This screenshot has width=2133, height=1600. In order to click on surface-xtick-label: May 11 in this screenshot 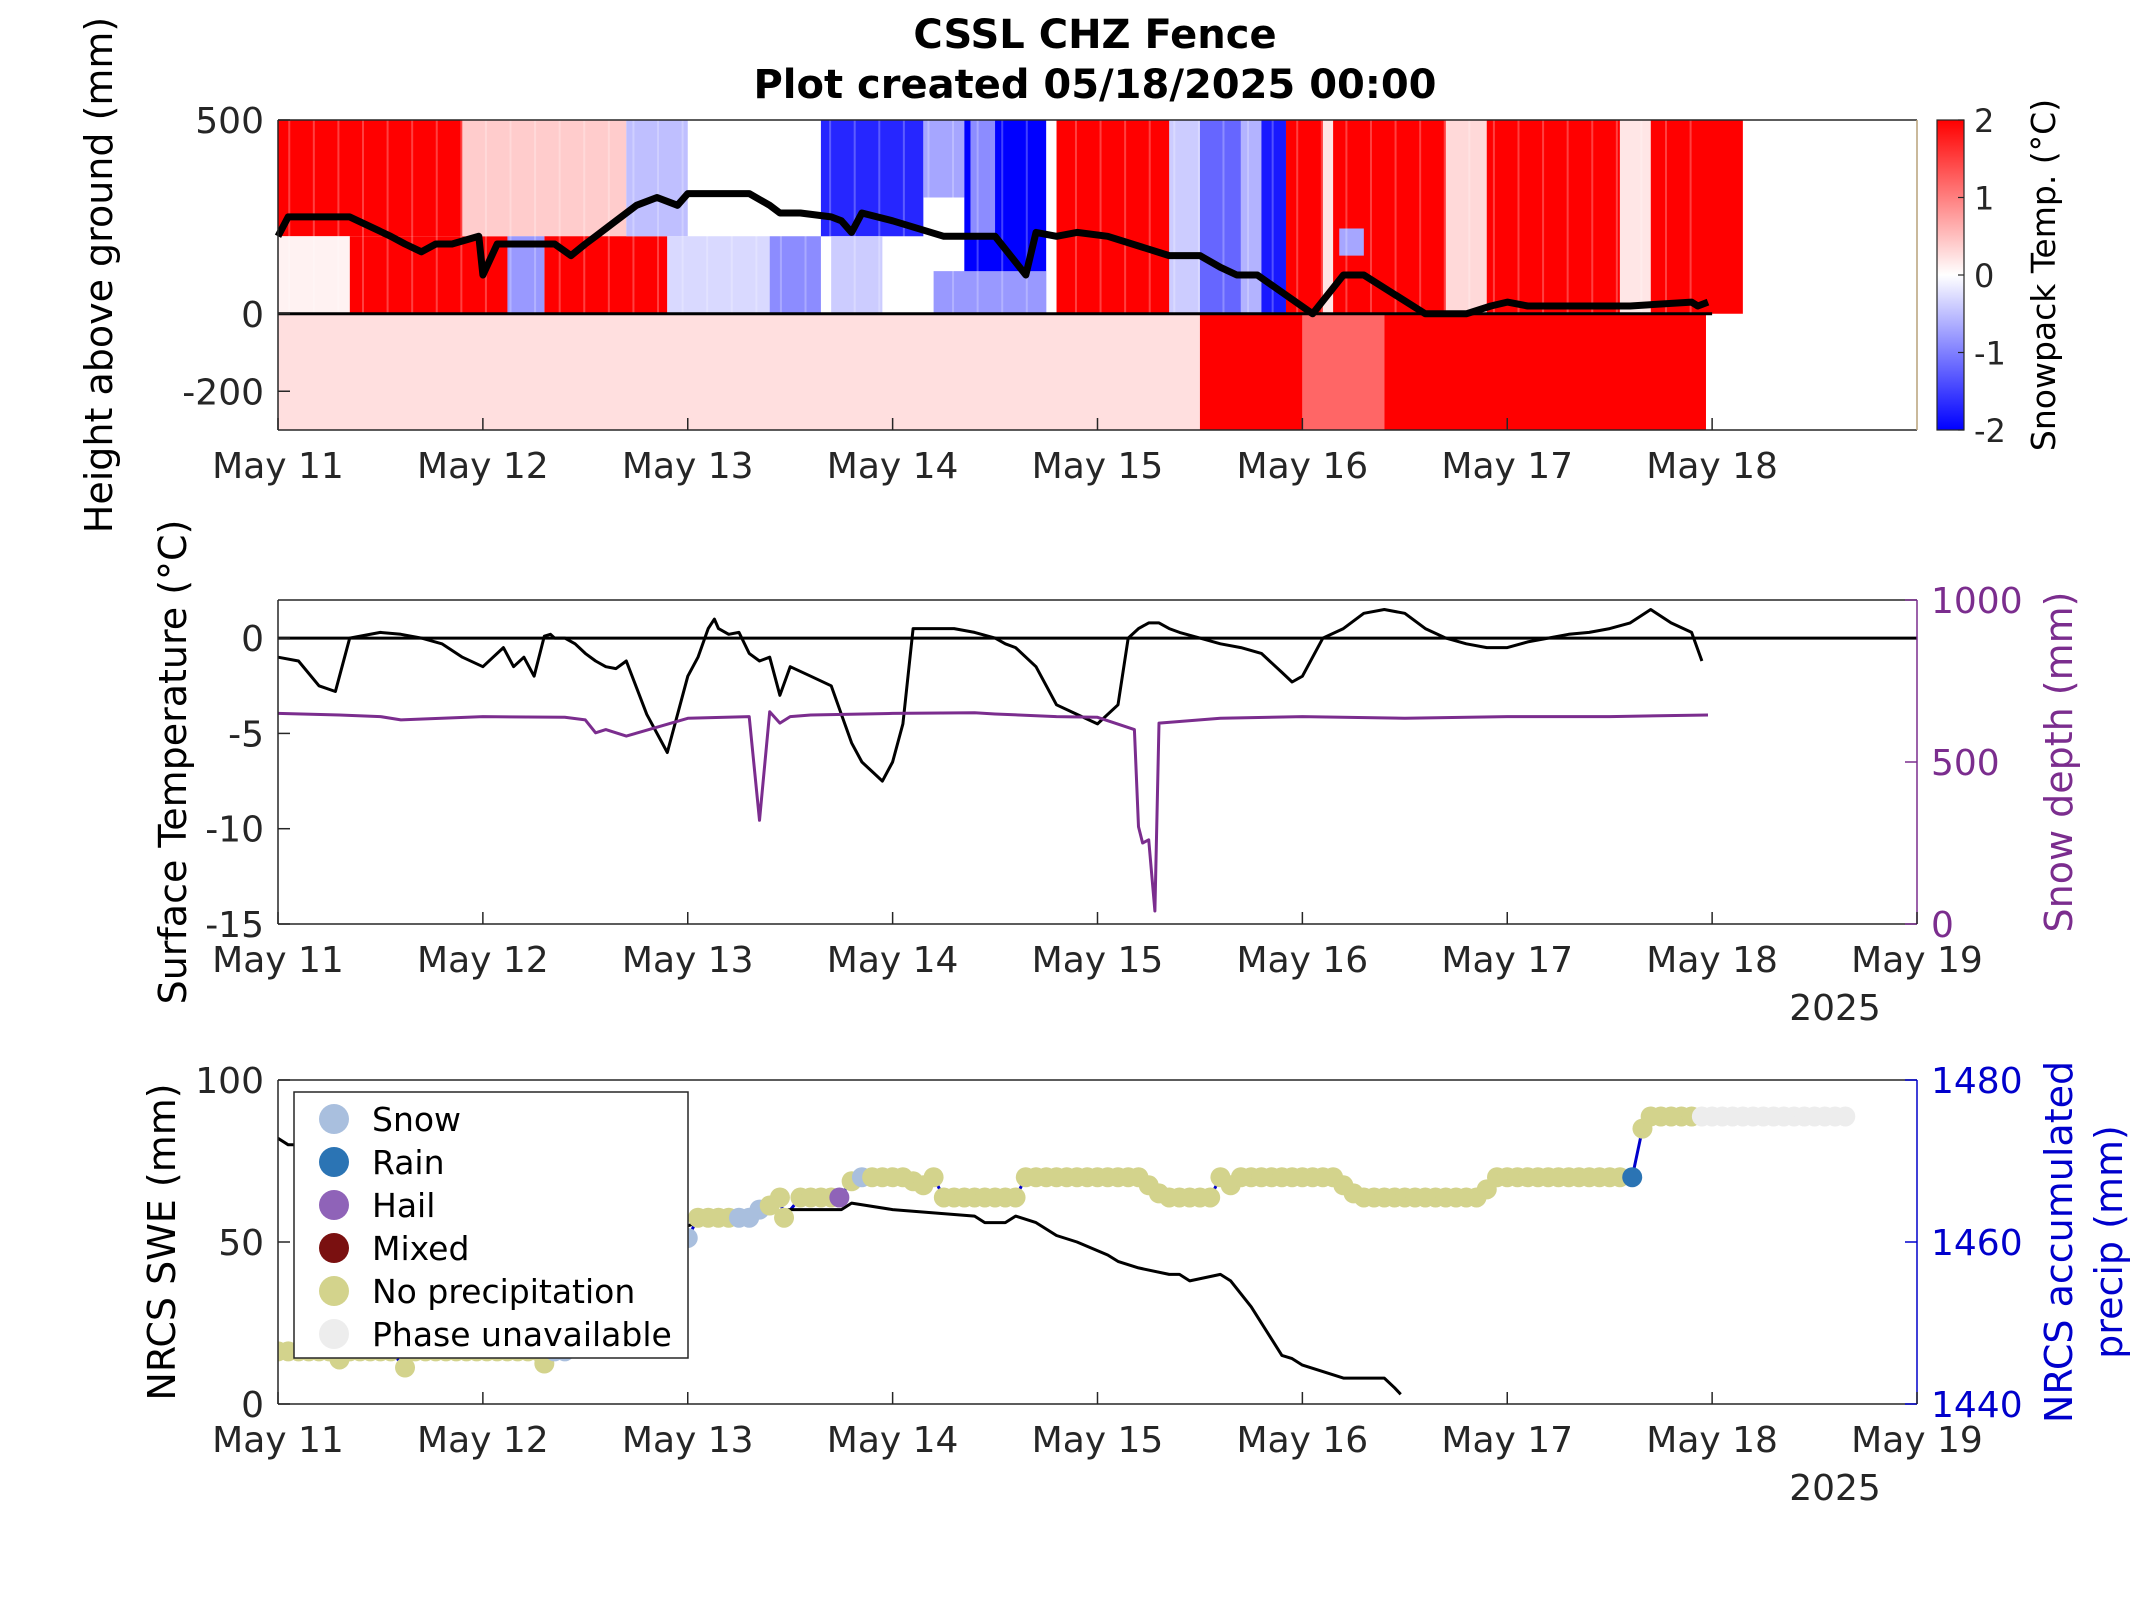, I will do `click(278, 960)`.